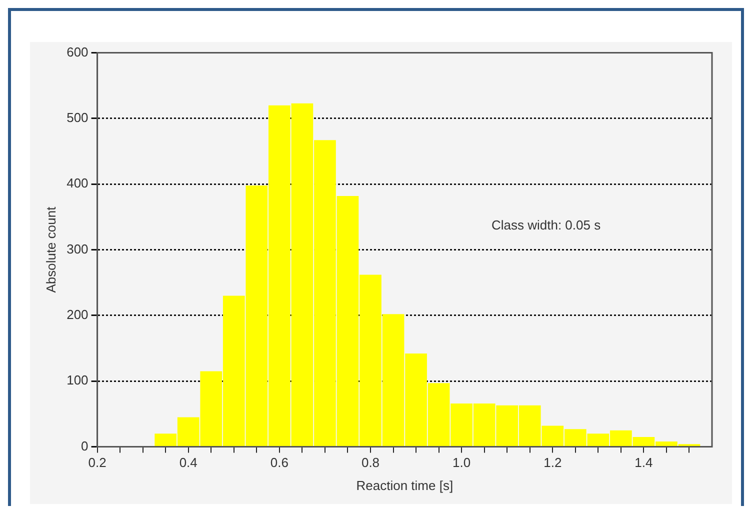 This screenshot has width=756, height=515. Describe the element at coordinates (50, 249) in the screenshot. I see `y-axis-title: Absolute count` at that location.